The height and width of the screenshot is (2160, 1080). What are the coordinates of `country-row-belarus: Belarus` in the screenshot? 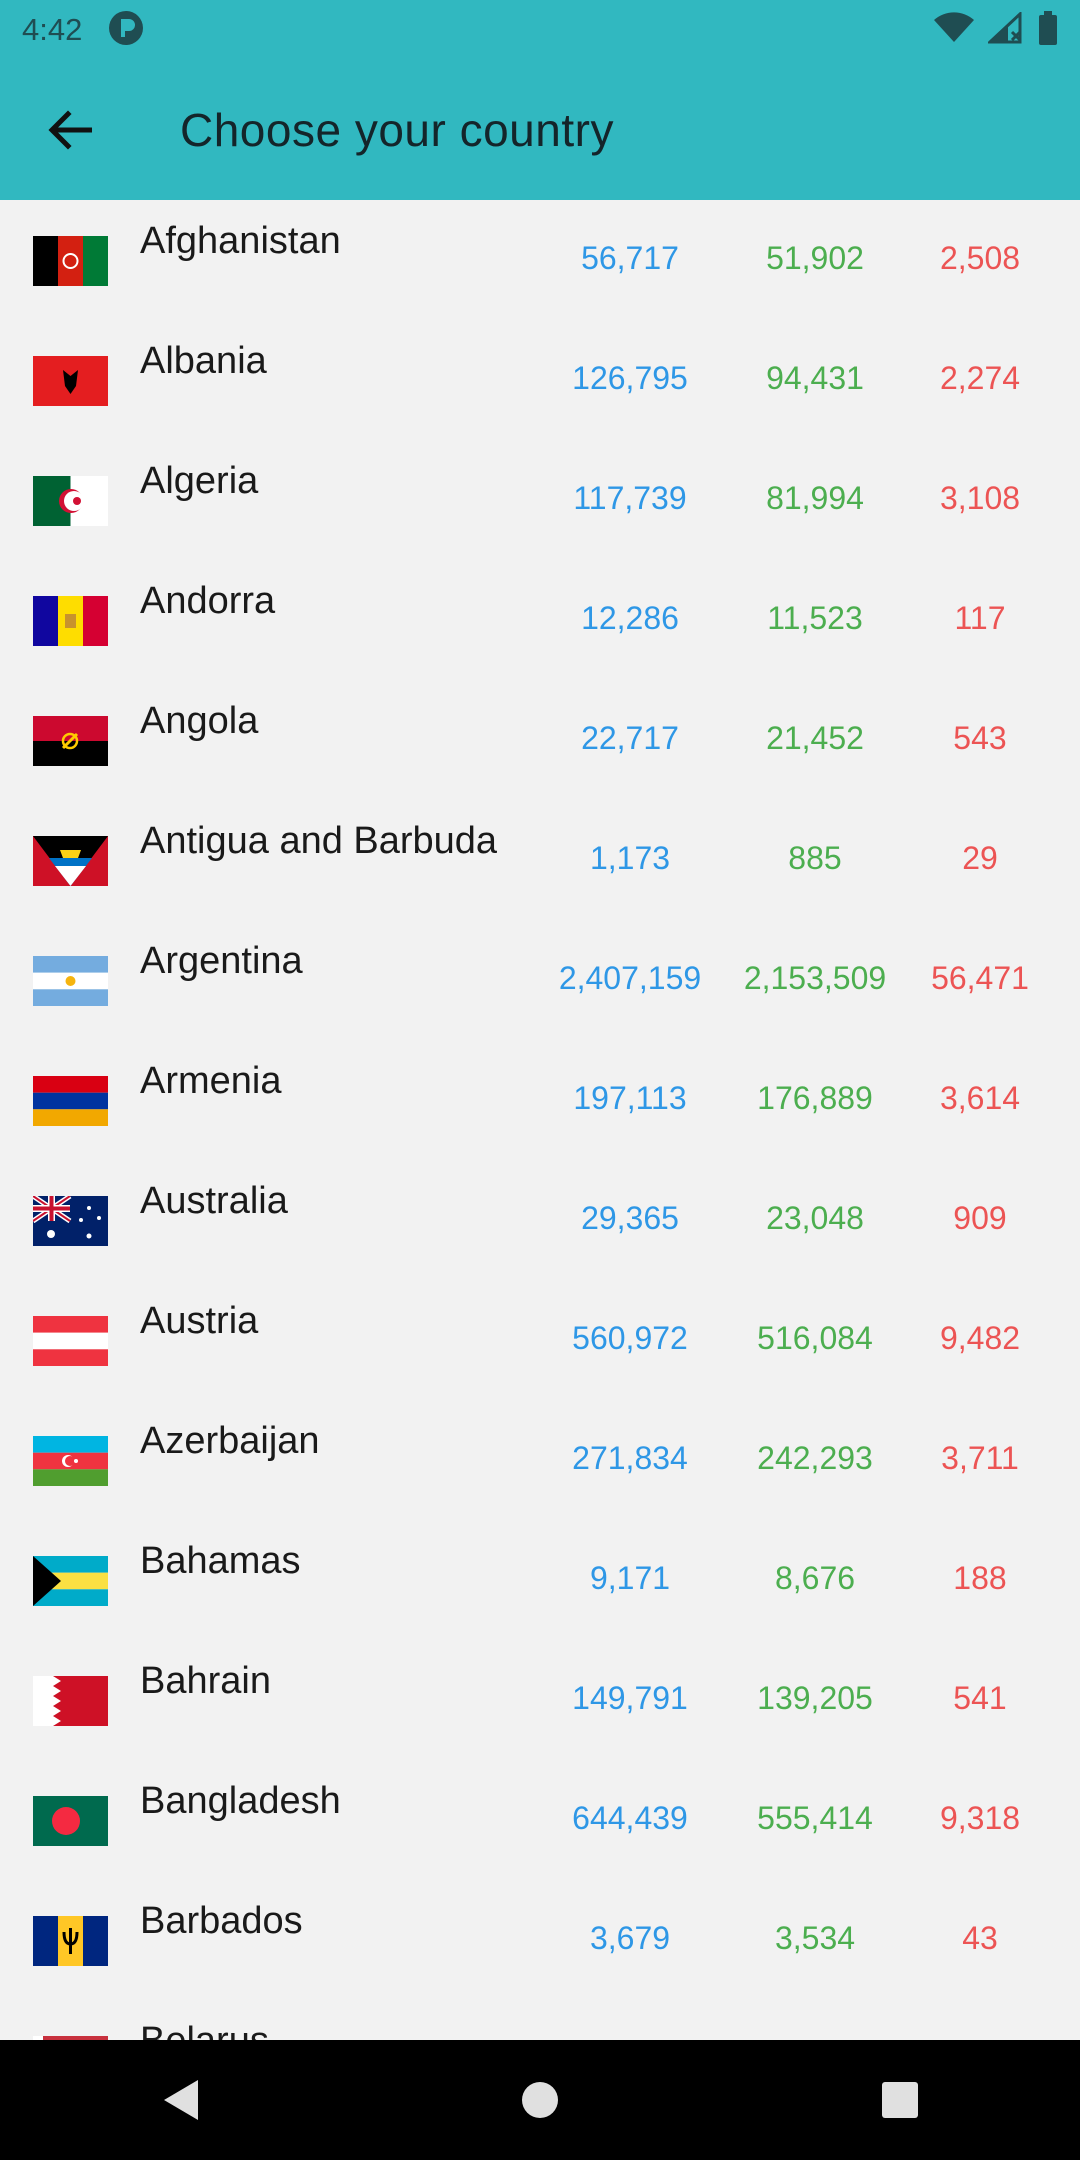 It's located at (540, 2020).